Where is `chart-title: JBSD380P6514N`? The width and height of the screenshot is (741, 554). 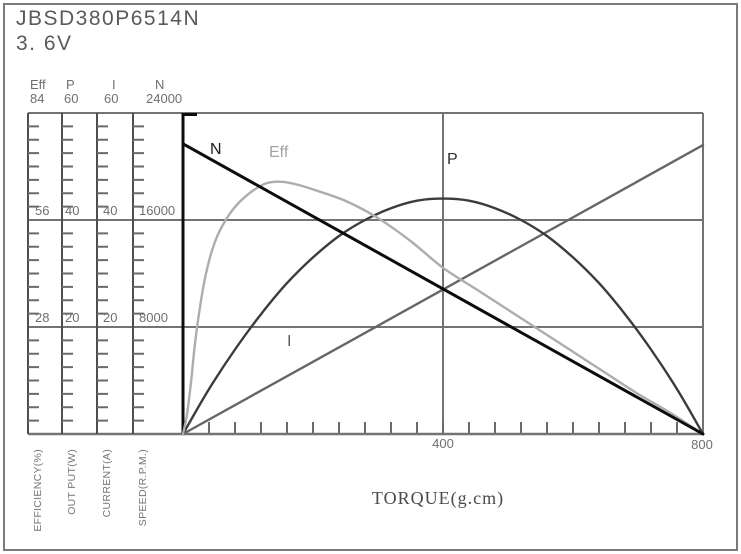
chart-title: JBSD380P6514N is located at coordinates (108, 18).